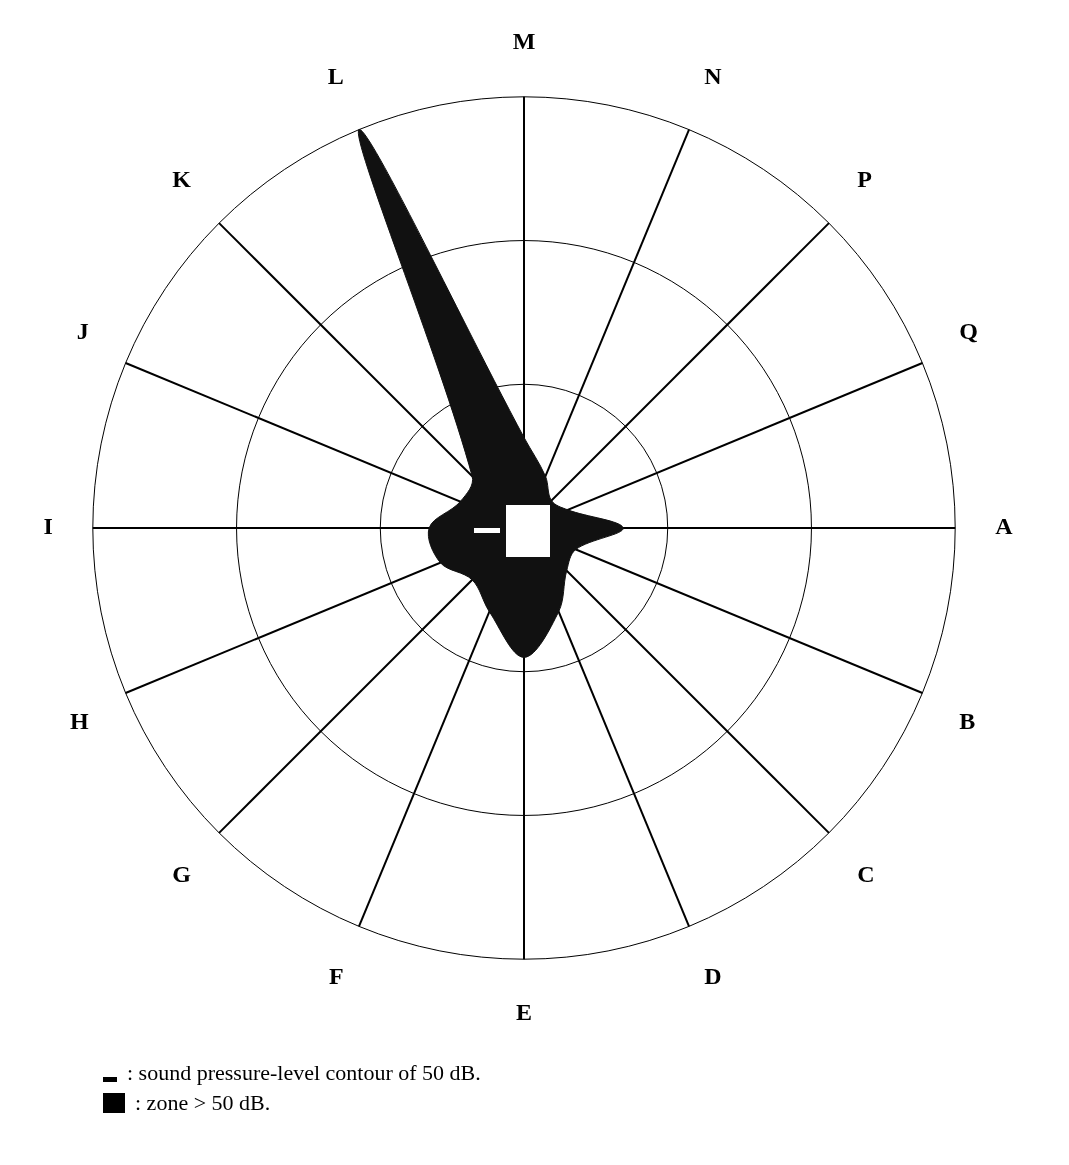  Describe the element at coordinates (864, 178) in the screenshot. I see `spoke-label: P` at that location.